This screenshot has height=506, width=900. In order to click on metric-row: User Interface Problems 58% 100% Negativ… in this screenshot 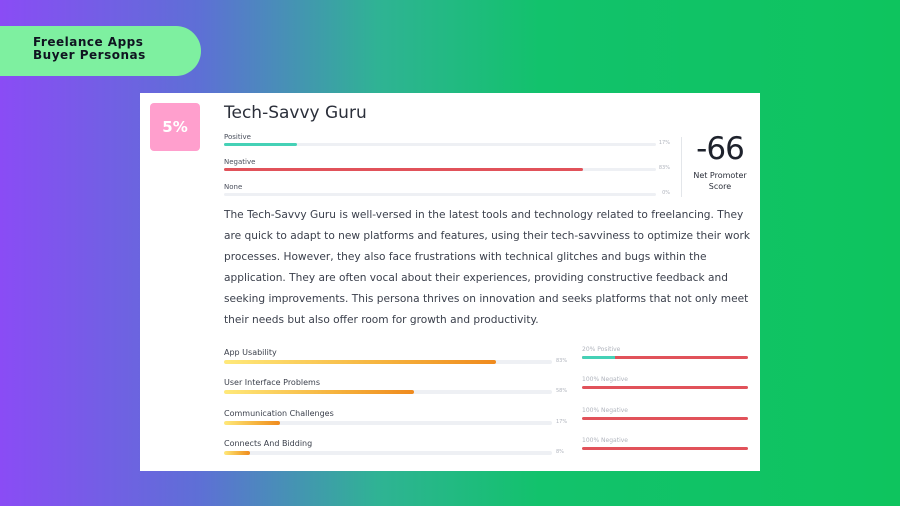, I will do `click(488, 389)`.